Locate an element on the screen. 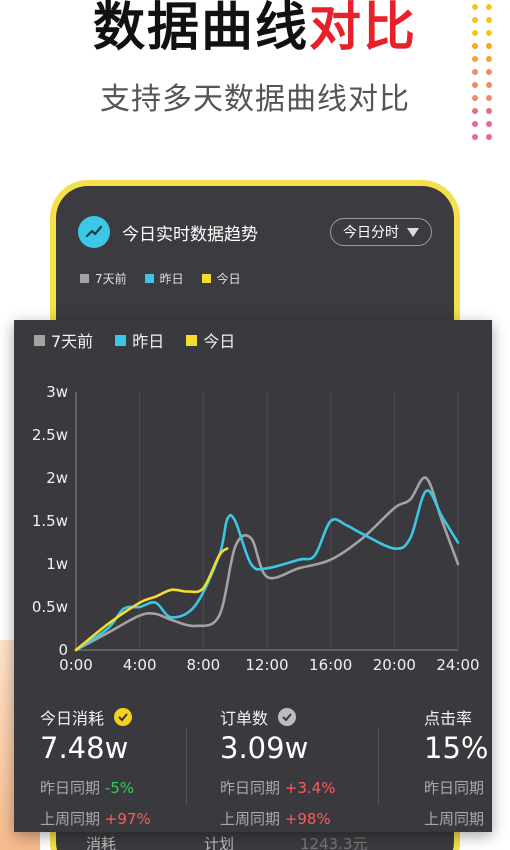 This screenshot has height=850, width=510. bottom-pill-amount: 1243.3元 is located at coordinates (334, 842).